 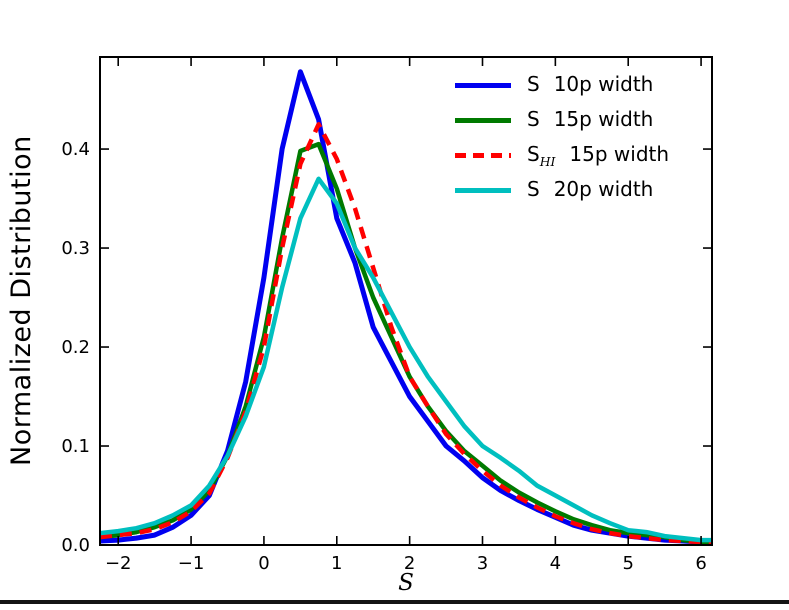 What do you see at coordinates (590, 118) in the screenshot?
I see `legend-label: S 15p width` at bounding box center [590, 118].